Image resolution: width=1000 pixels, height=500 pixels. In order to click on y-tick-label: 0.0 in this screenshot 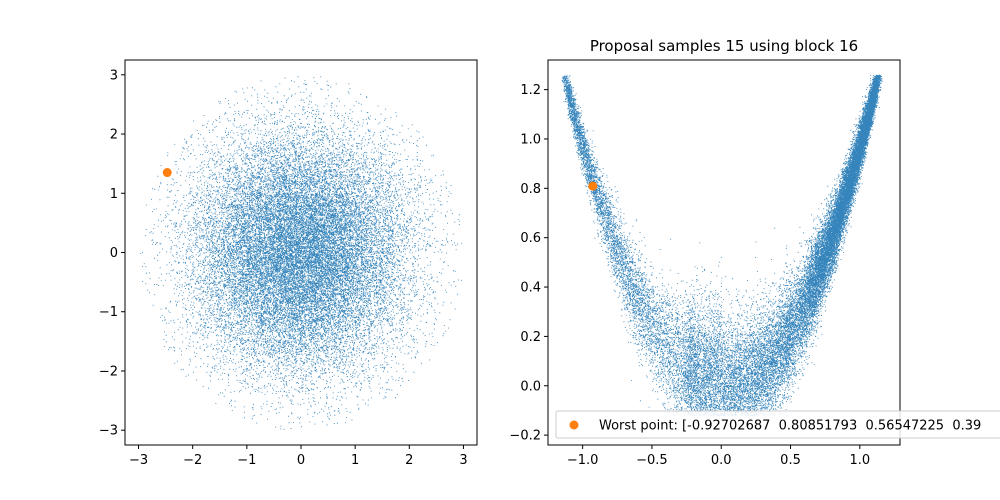, I will do `click(530, 386)`.